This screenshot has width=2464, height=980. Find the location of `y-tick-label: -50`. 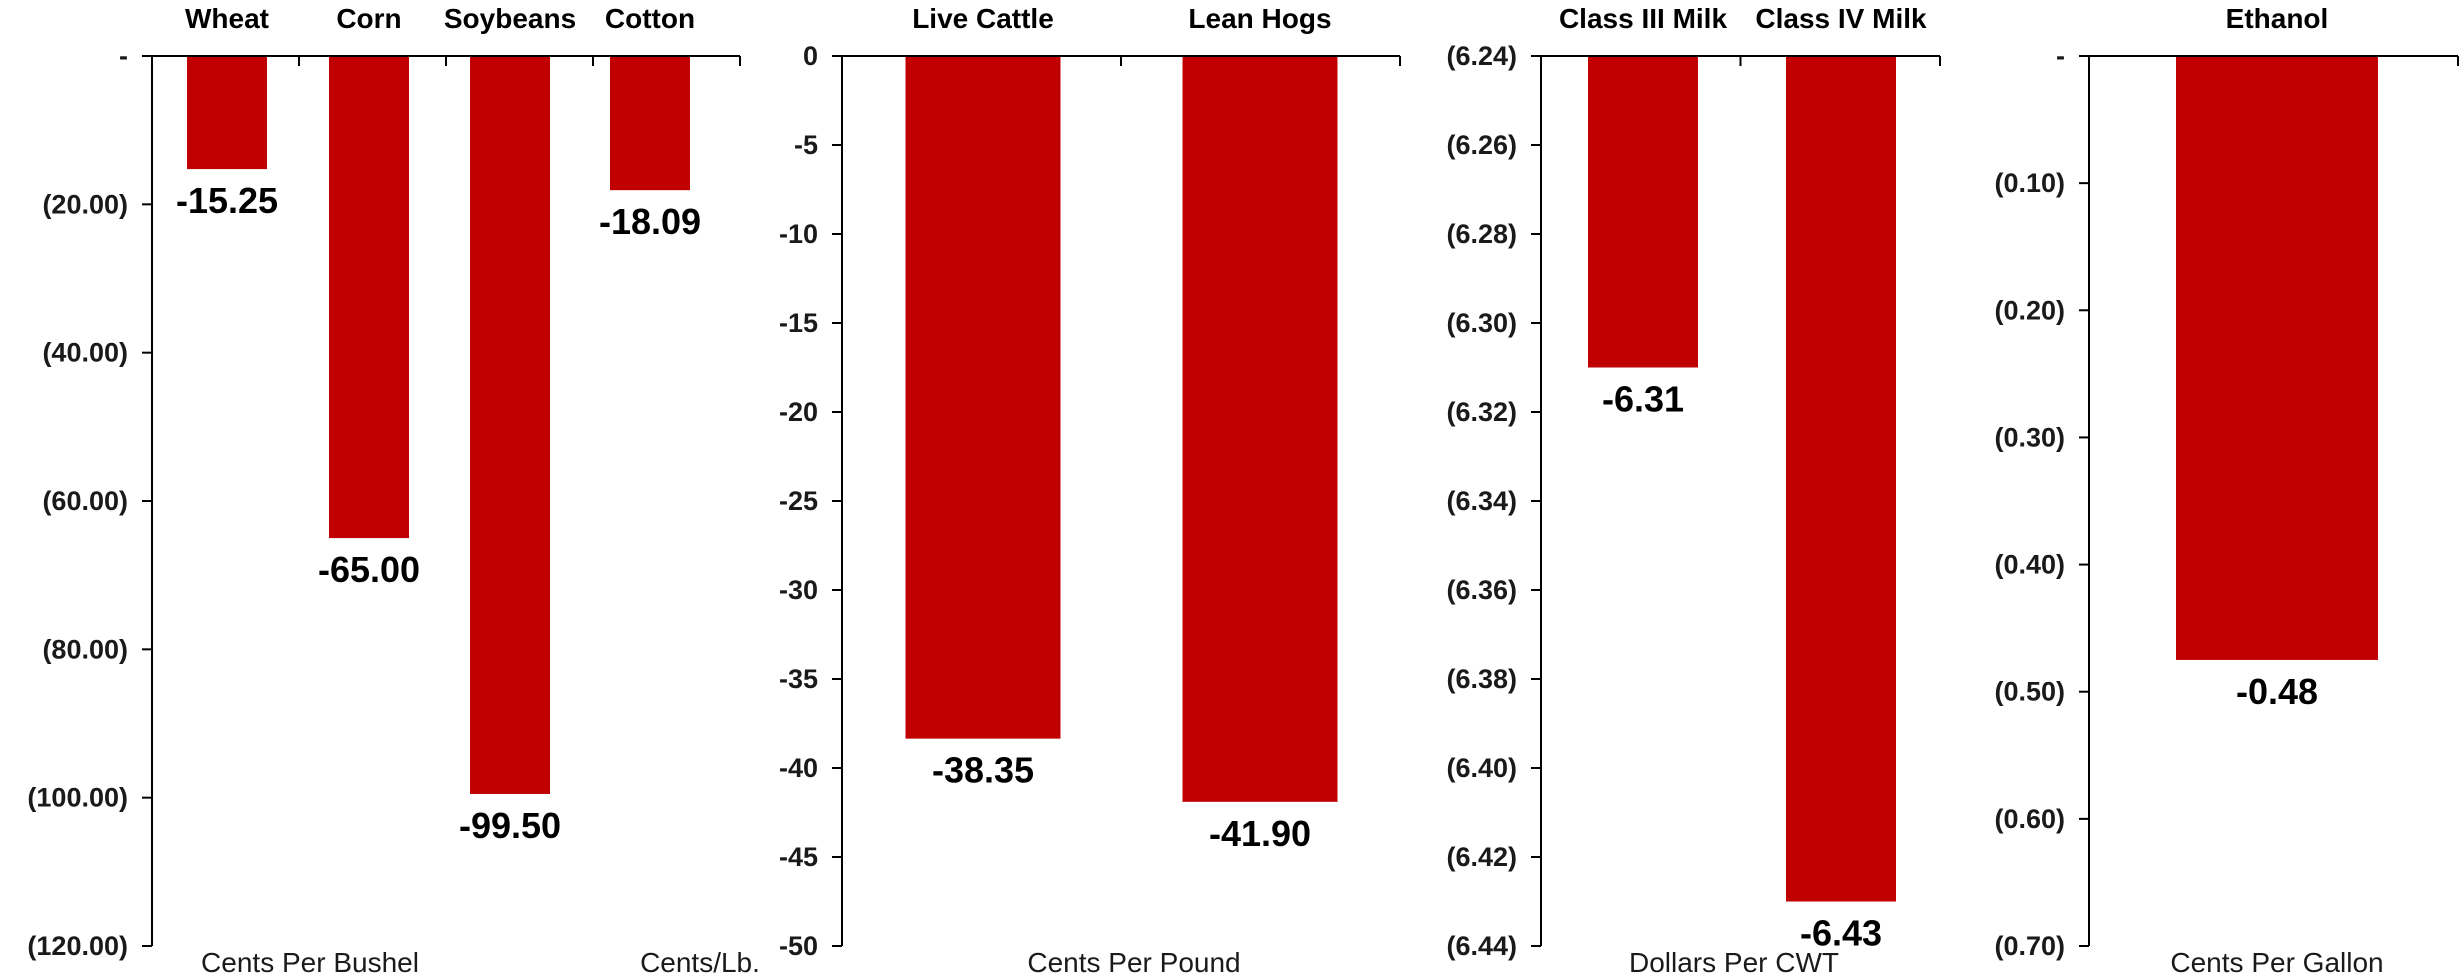

y-tick-label: -50 is located at coordinates (798, 946).